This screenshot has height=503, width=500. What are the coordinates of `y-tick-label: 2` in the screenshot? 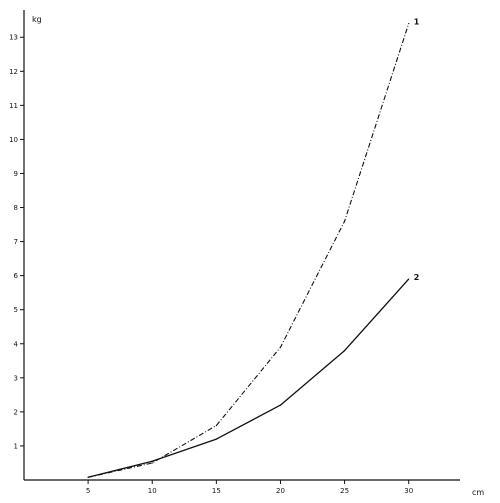 It's located at (16, 412).